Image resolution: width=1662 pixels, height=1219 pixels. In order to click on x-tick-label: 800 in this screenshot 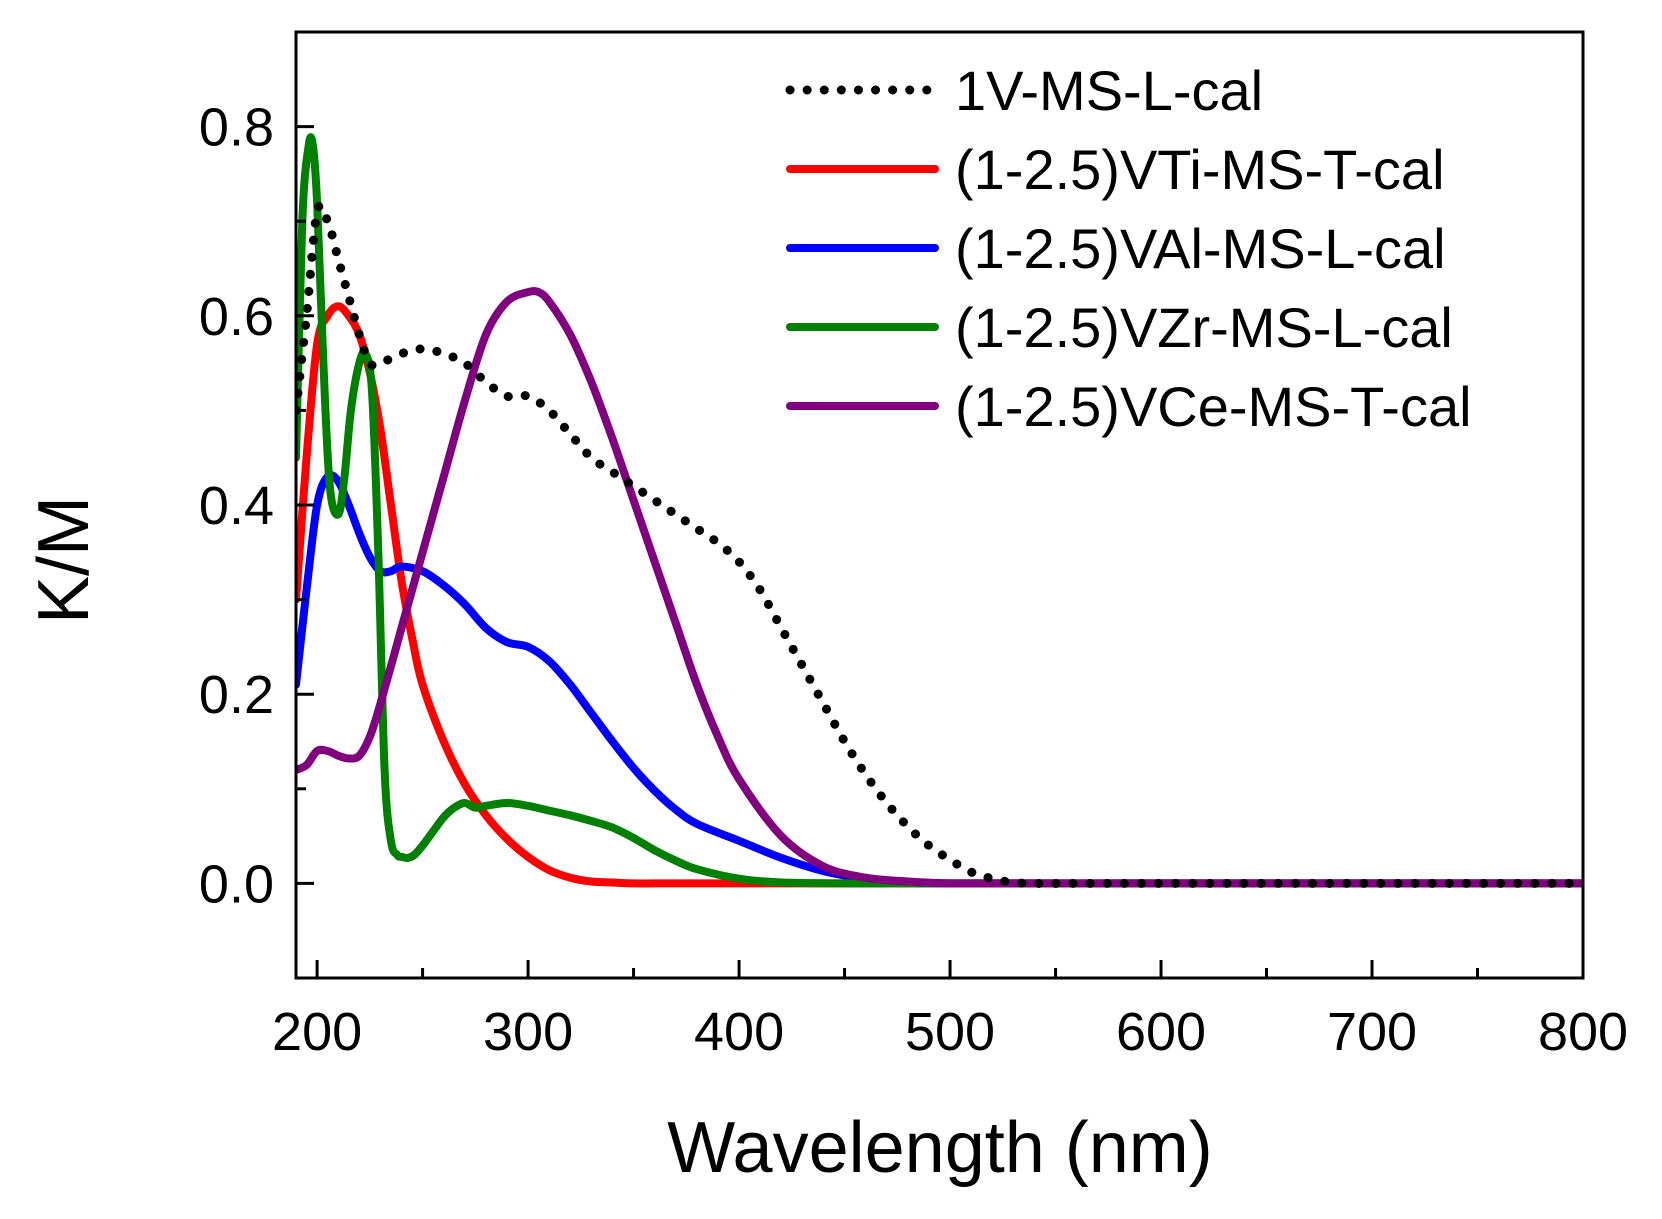, I will do `click(1583, 1032)`.